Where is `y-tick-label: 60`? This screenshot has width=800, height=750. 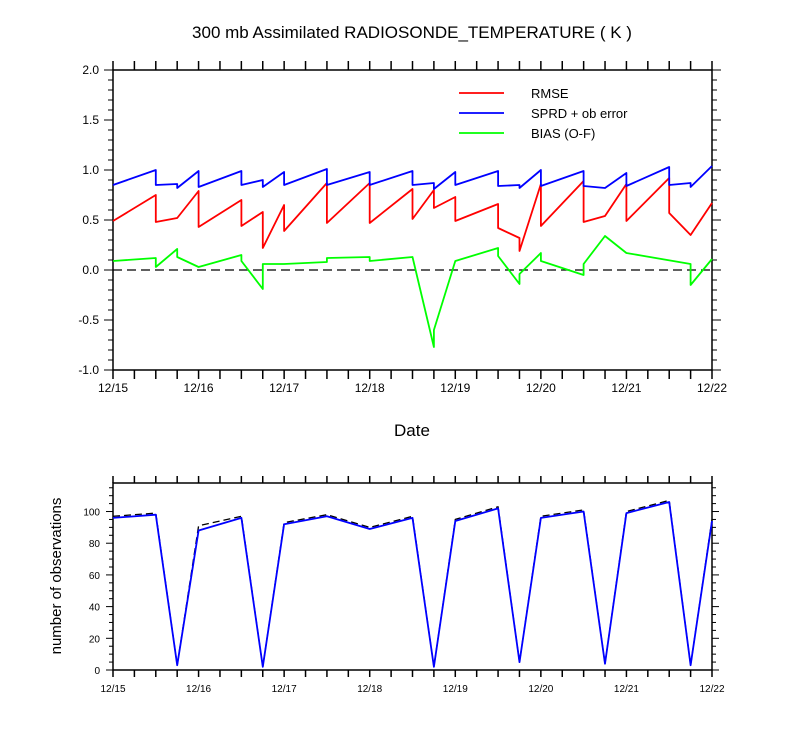
y-tick-label: 60 is located at coordinates (95, 576).